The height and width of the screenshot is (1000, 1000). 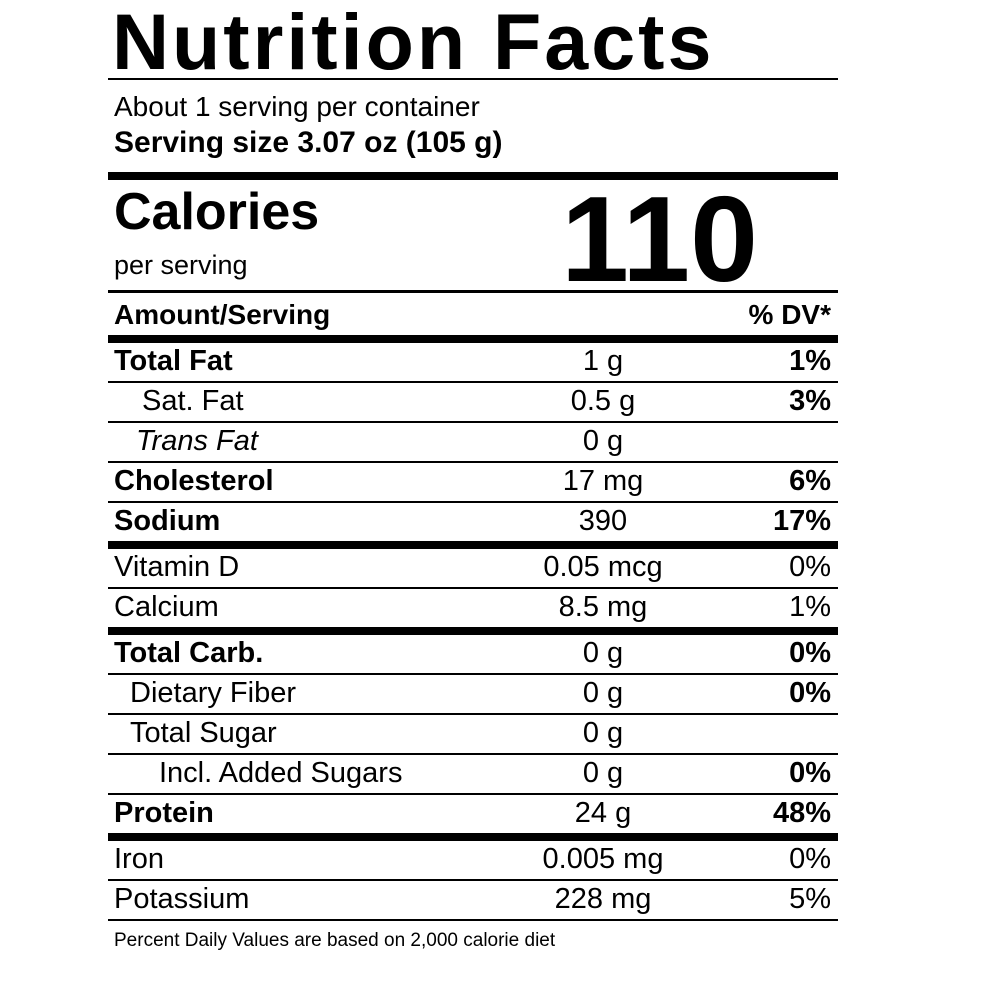 I want to click on nutrient-amount: 390, so click(x=603, y=521).